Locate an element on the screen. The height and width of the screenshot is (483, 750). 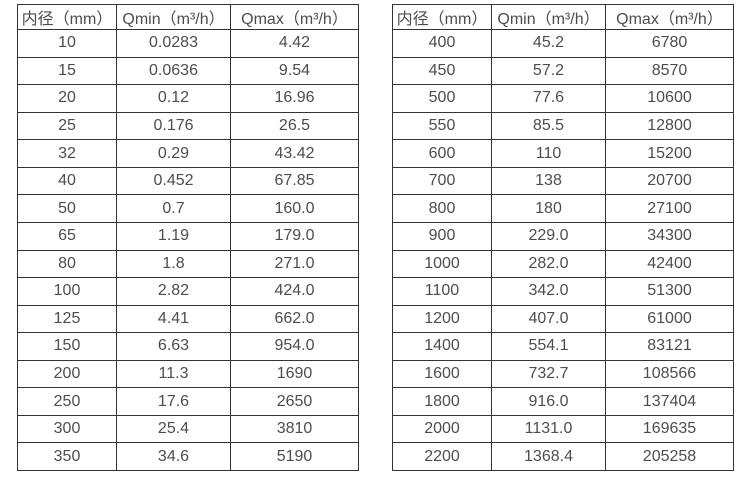
cell-qmin: 180 is located at coordinates (548, 208).